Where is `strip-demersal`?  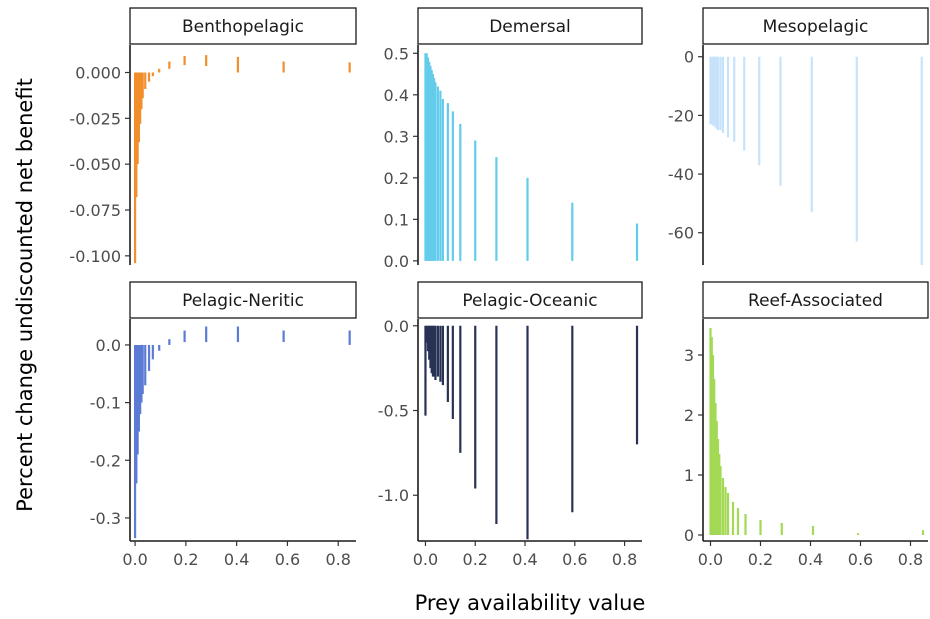
strip-demersal is located at coordinates (530, 26).